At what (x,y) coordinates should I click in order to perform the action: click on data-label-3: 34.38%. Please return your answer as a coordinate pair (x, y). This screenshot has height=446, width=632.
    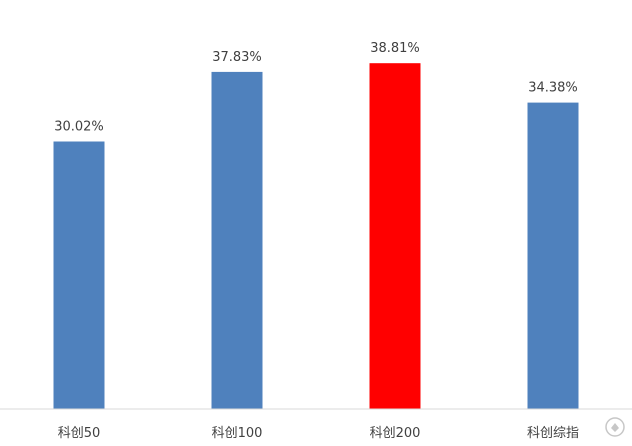
    Looking at the image, I should click on (553, 88).